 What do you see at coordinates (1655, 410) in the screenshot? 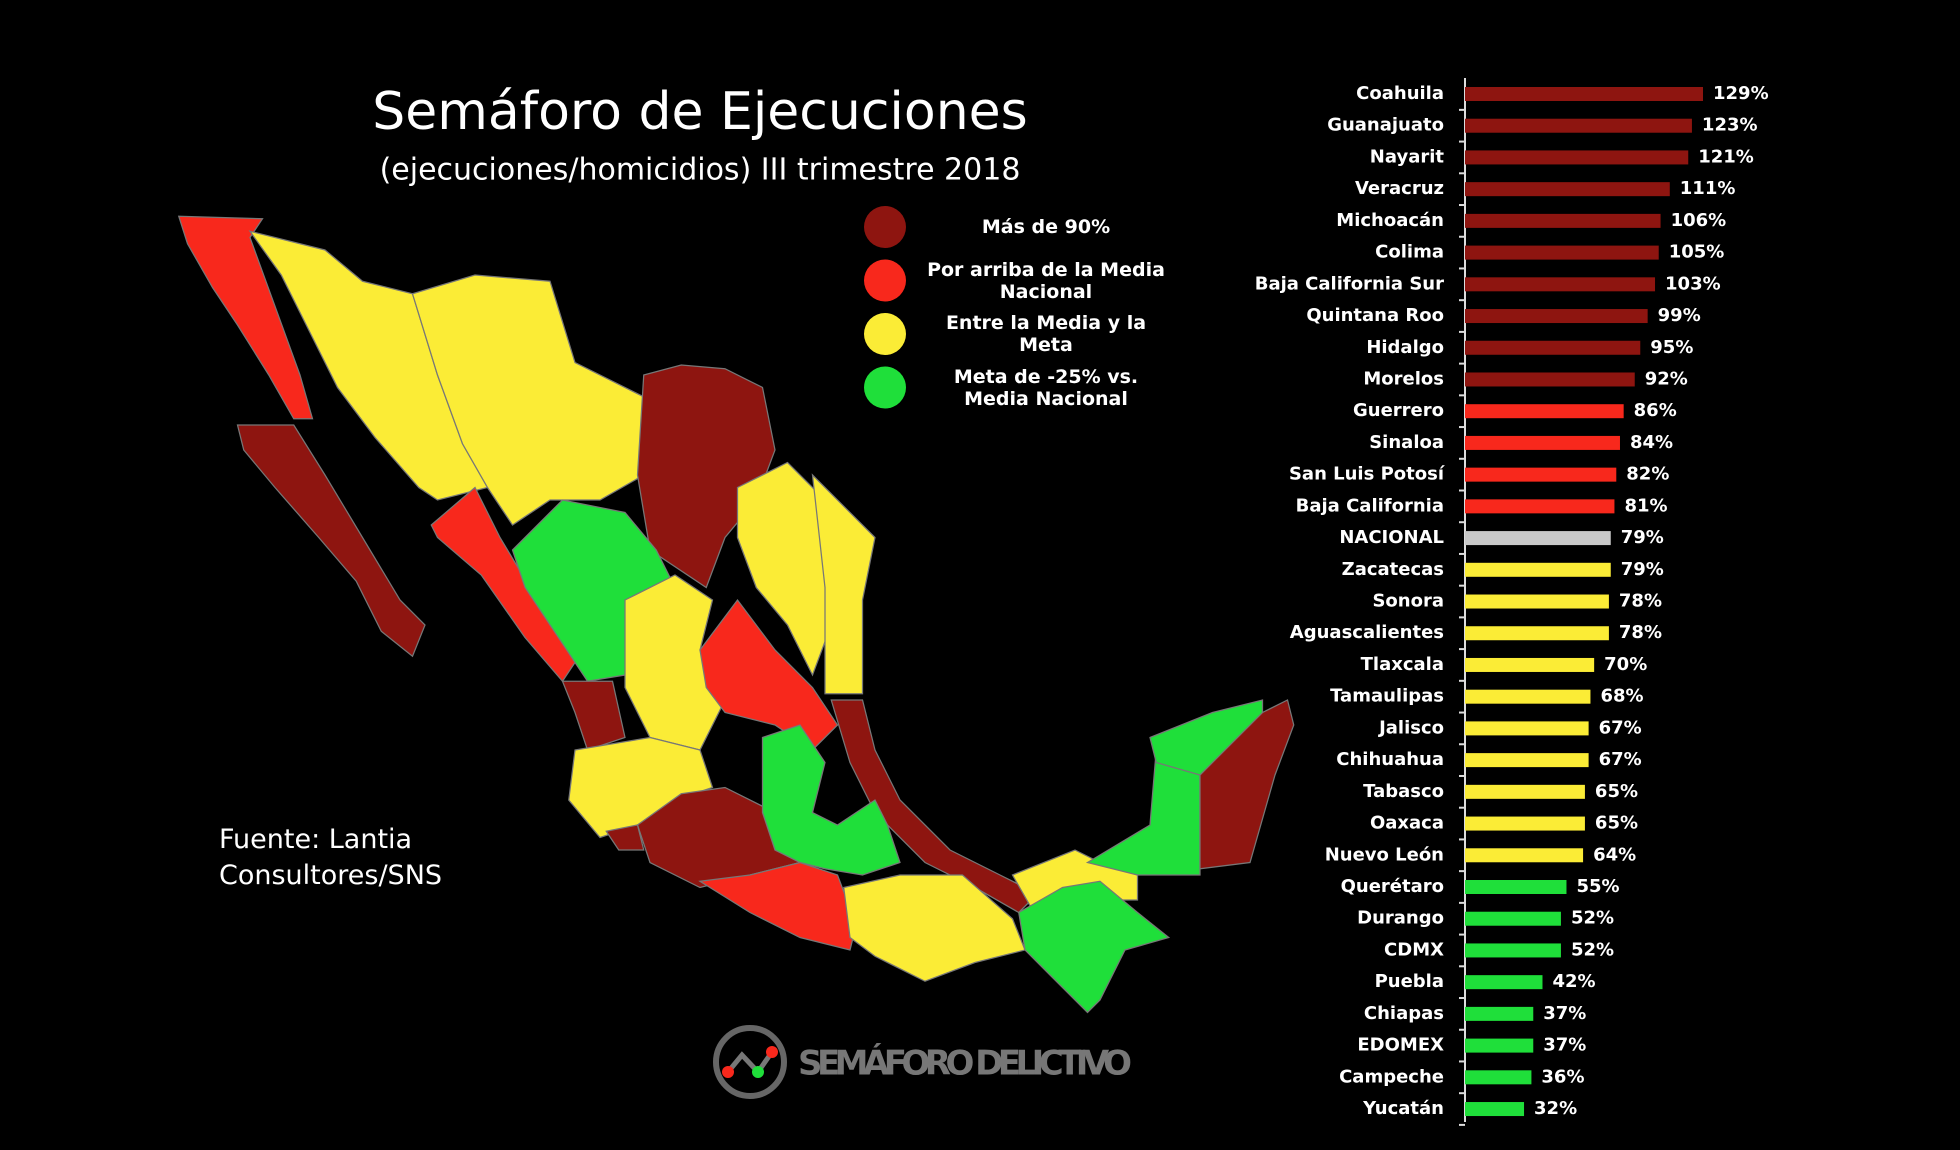
I see `value-label: 86%` at bounding box center [1655, 410].